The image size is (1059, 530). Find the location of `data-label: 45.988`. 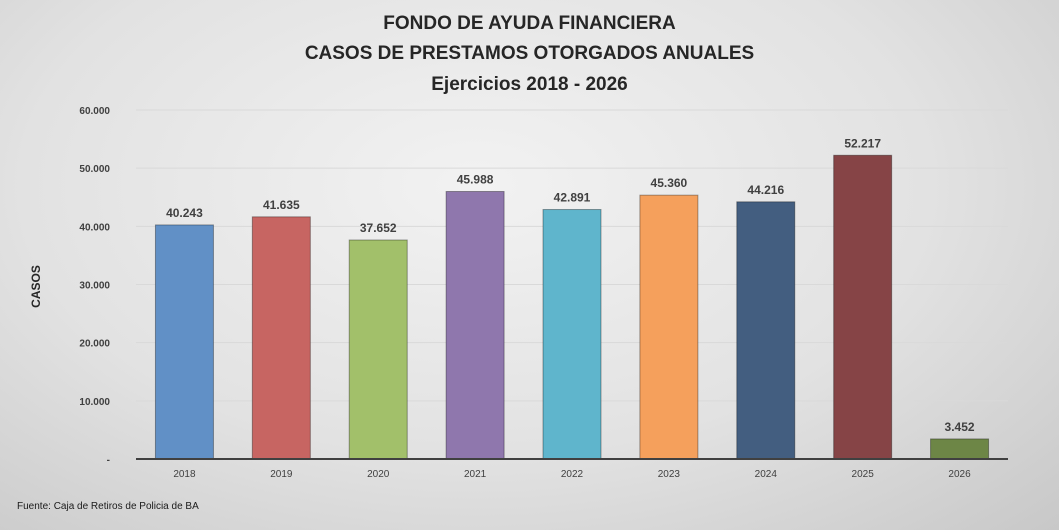

data-label: 45.988 is located at coordinates (475, 180).